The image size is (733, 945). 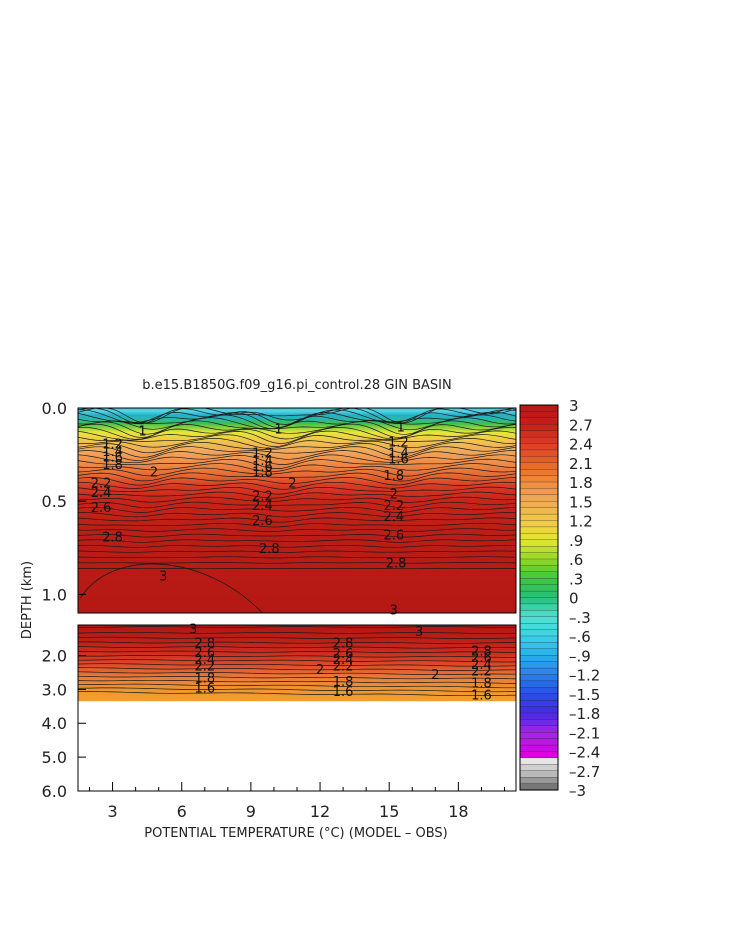 What do you see at coordinates (581, 483) in the screenshot?
I see `colorbar-label: 1.8` at bounding box center [581, 483].